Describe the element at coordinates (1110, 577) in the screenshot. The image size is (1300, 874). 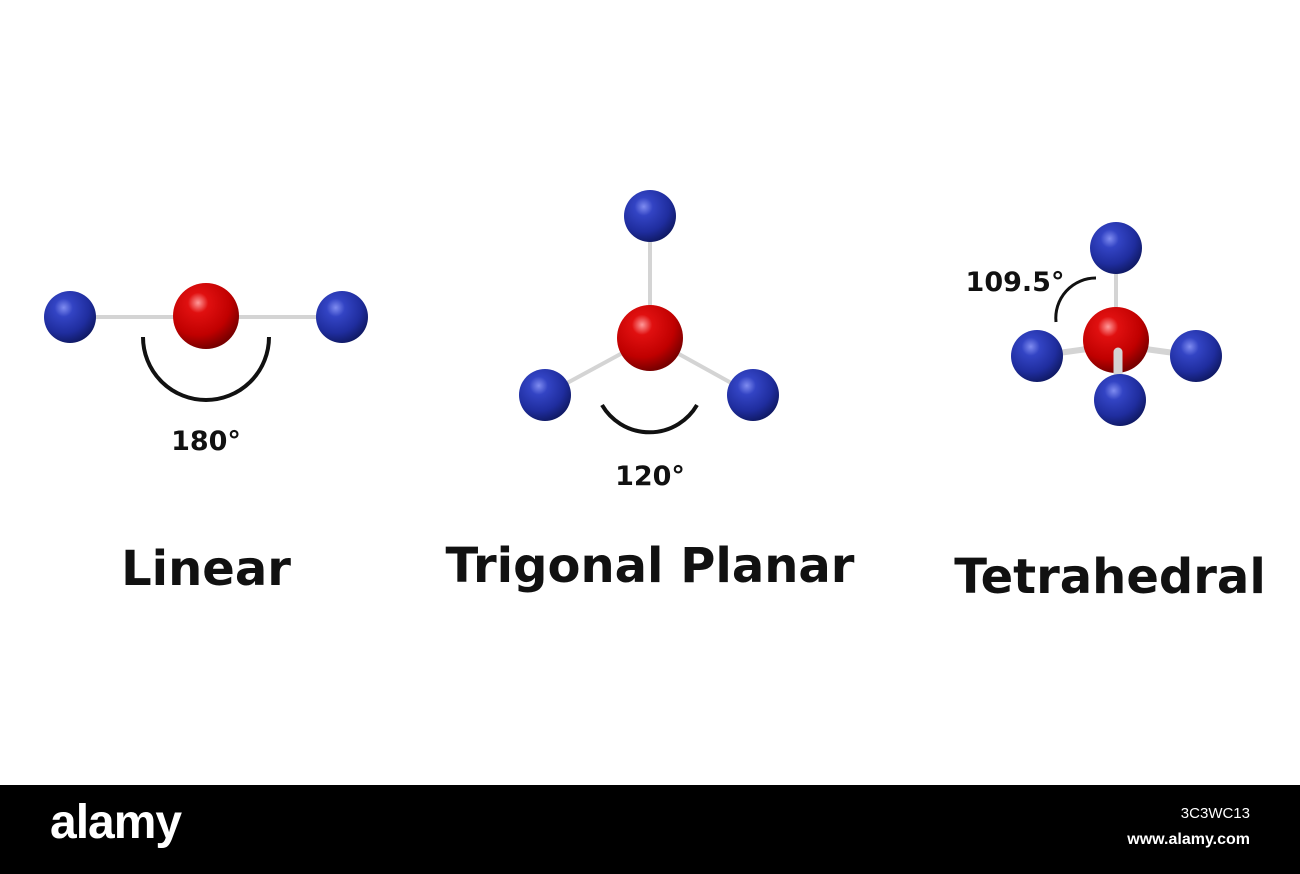
I see `geometry-name-tetrahedral: Tetrahedral` at that location.